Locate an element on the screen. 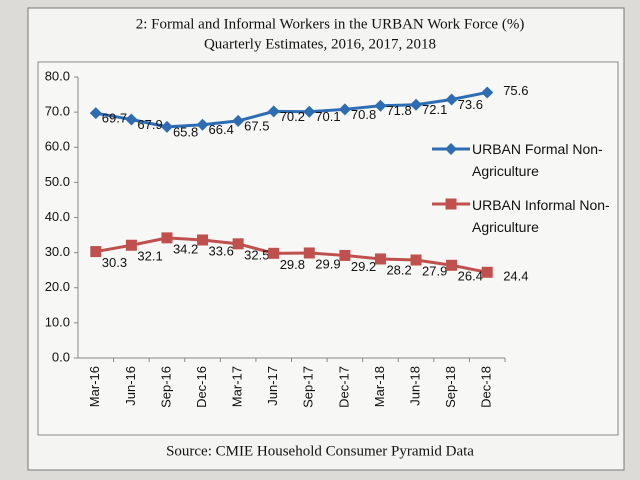  data-label: 30.3 is located at coordinates (114, 262).